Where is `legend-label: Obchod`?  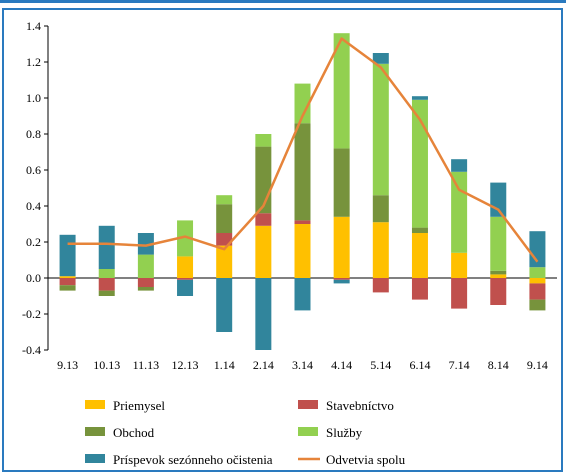
legend-label: Obchod is located at coordinates (134, 432).